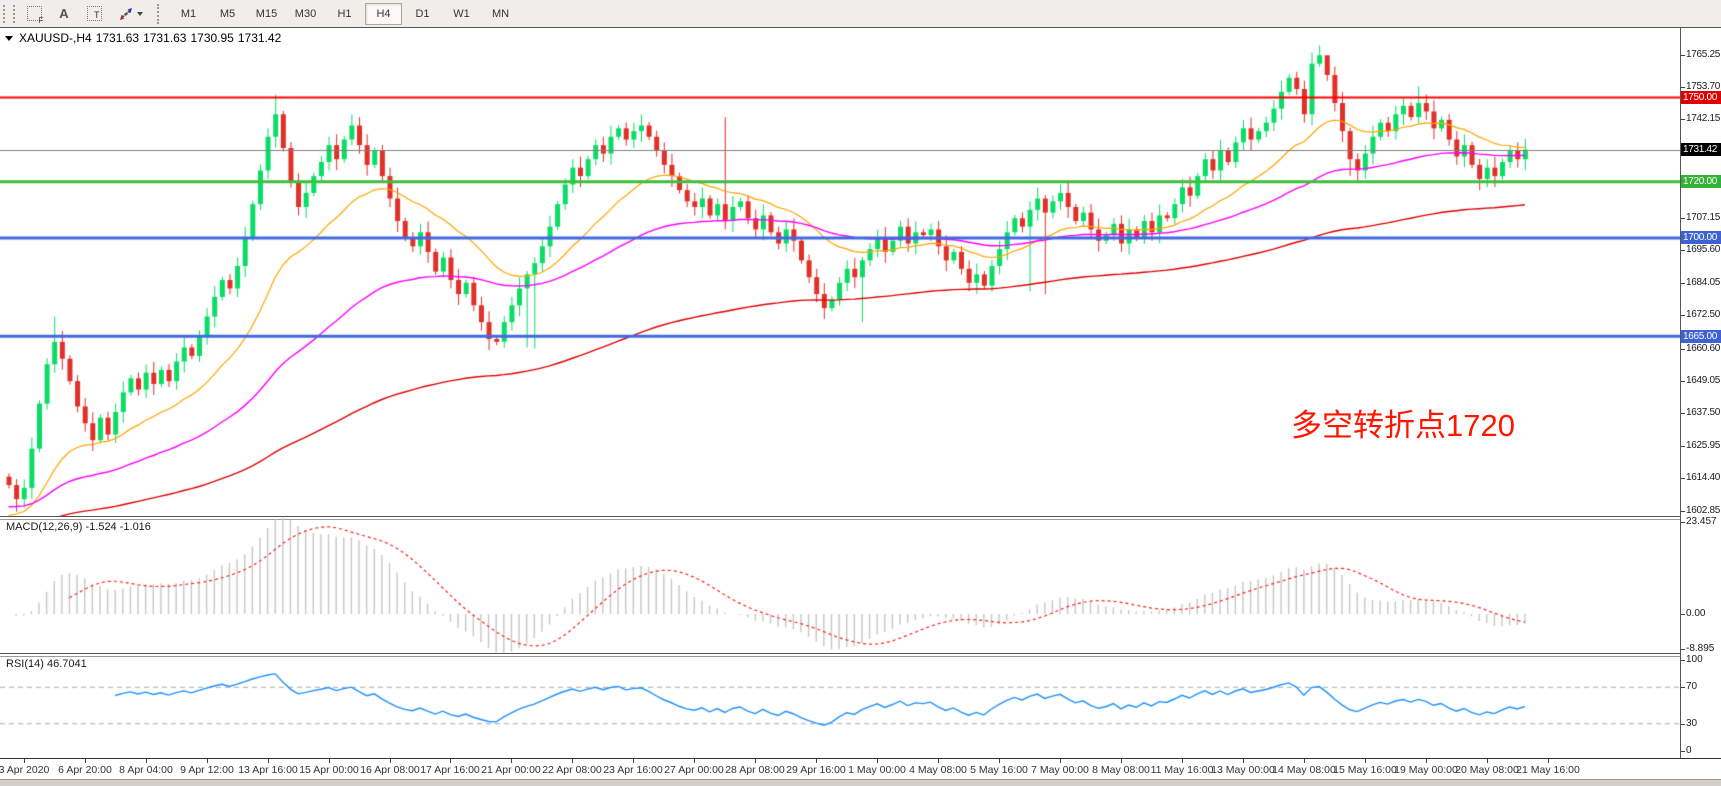 The image size is (1721, 786). Describe the element at coordinates (34, 13) in the screenshot. I see `indicator-f-icon: F` at that location.